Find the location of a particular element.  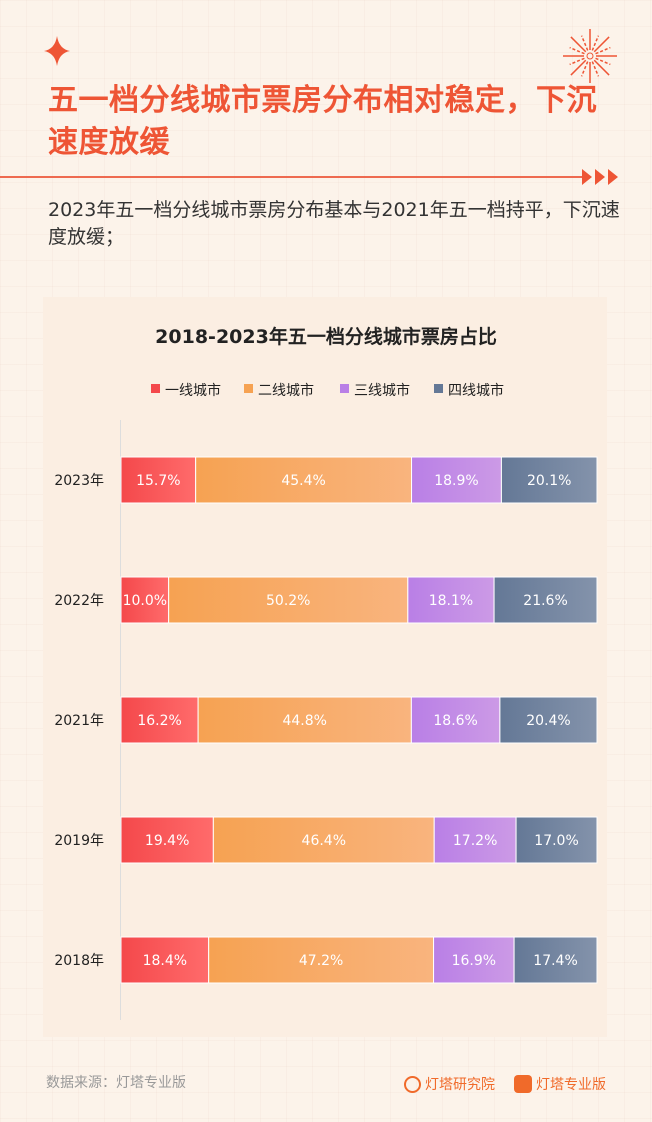

logo-text: 灯塔专业版 is located at coordinates (571, 1085).